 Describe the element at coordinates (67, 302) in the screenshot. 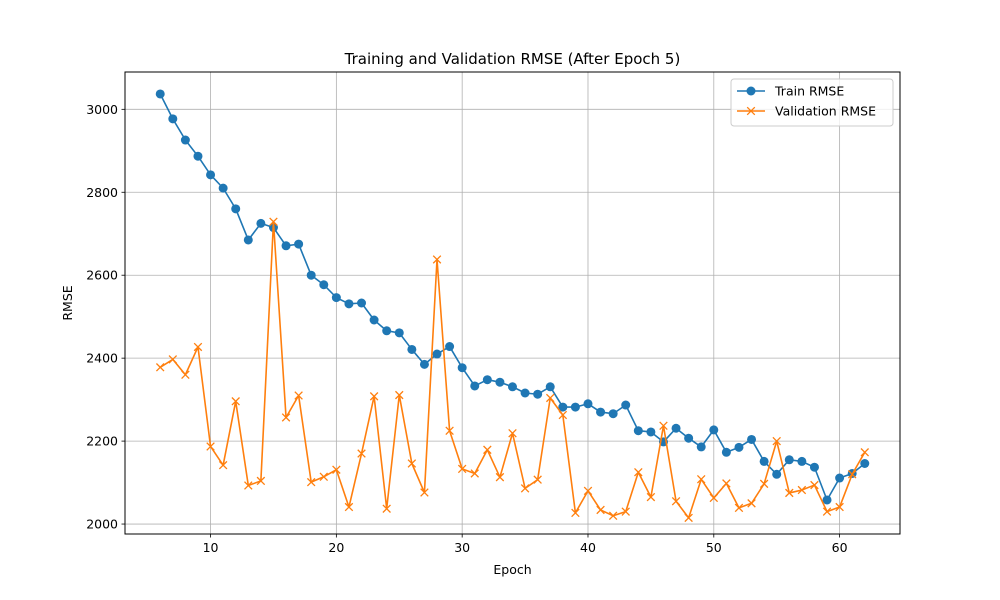

I see `y-axis-label: RMSE` at that location.